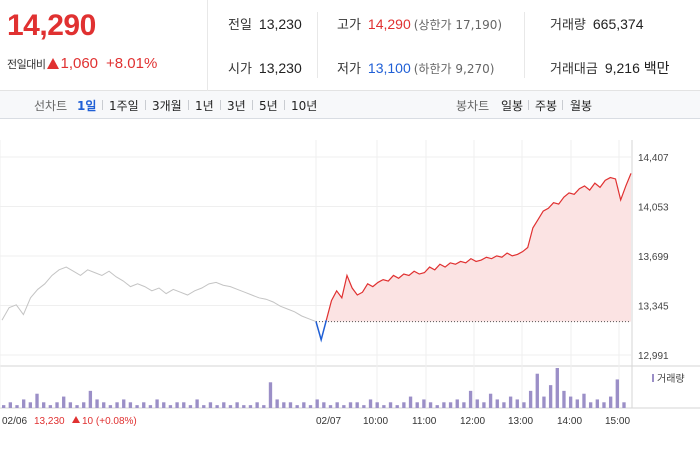 This screenshot has height=450, width=700. I want to click on y-axis-labels: 14,407 14,053 13,699 13,345 12,991, so click(653, 257).